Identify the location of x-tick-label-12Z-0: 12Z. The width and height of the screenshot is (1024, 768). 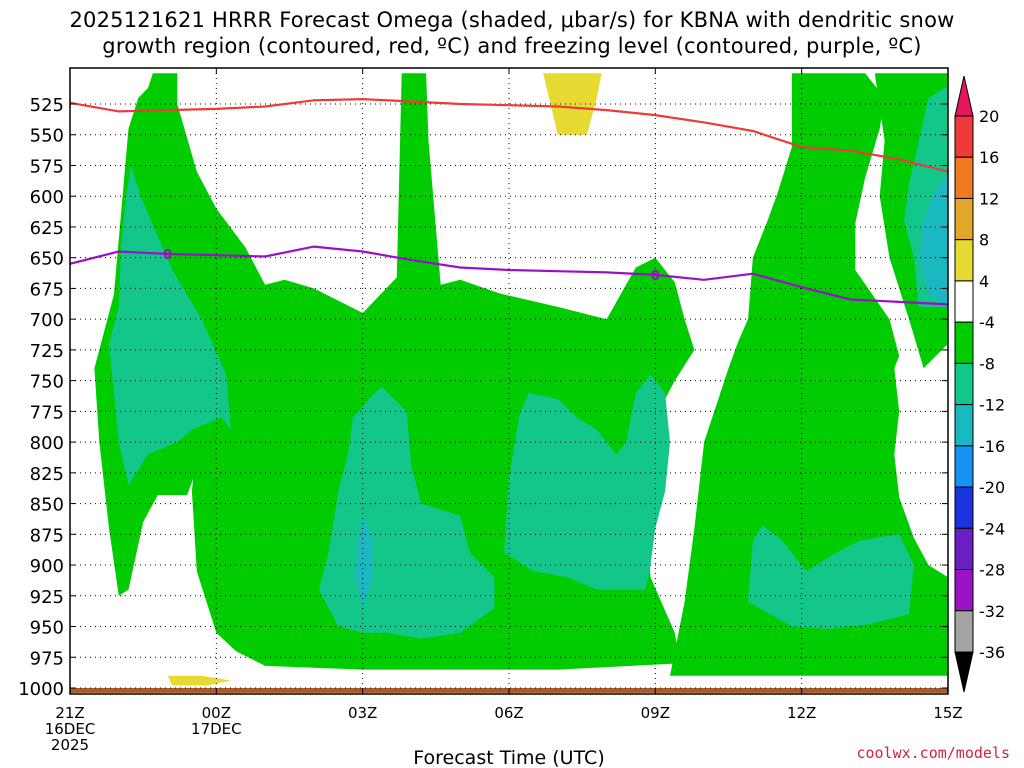
(801, 713).